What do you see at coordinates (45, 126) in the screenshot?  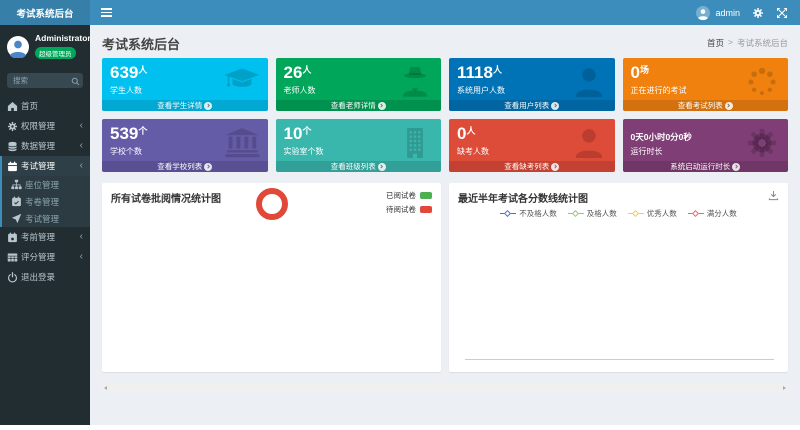 I see `sidebar-item-permissions: 权限管理 ‹` at bounding box center [45, 126].